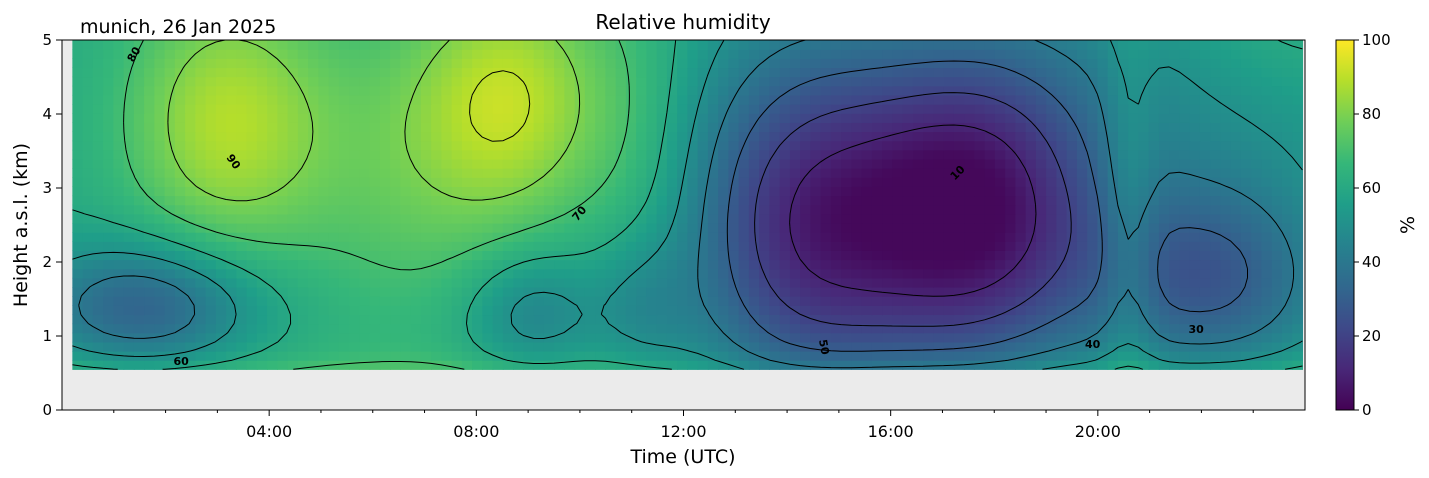  I want to click on contour-label: 50, so click(824, 347).